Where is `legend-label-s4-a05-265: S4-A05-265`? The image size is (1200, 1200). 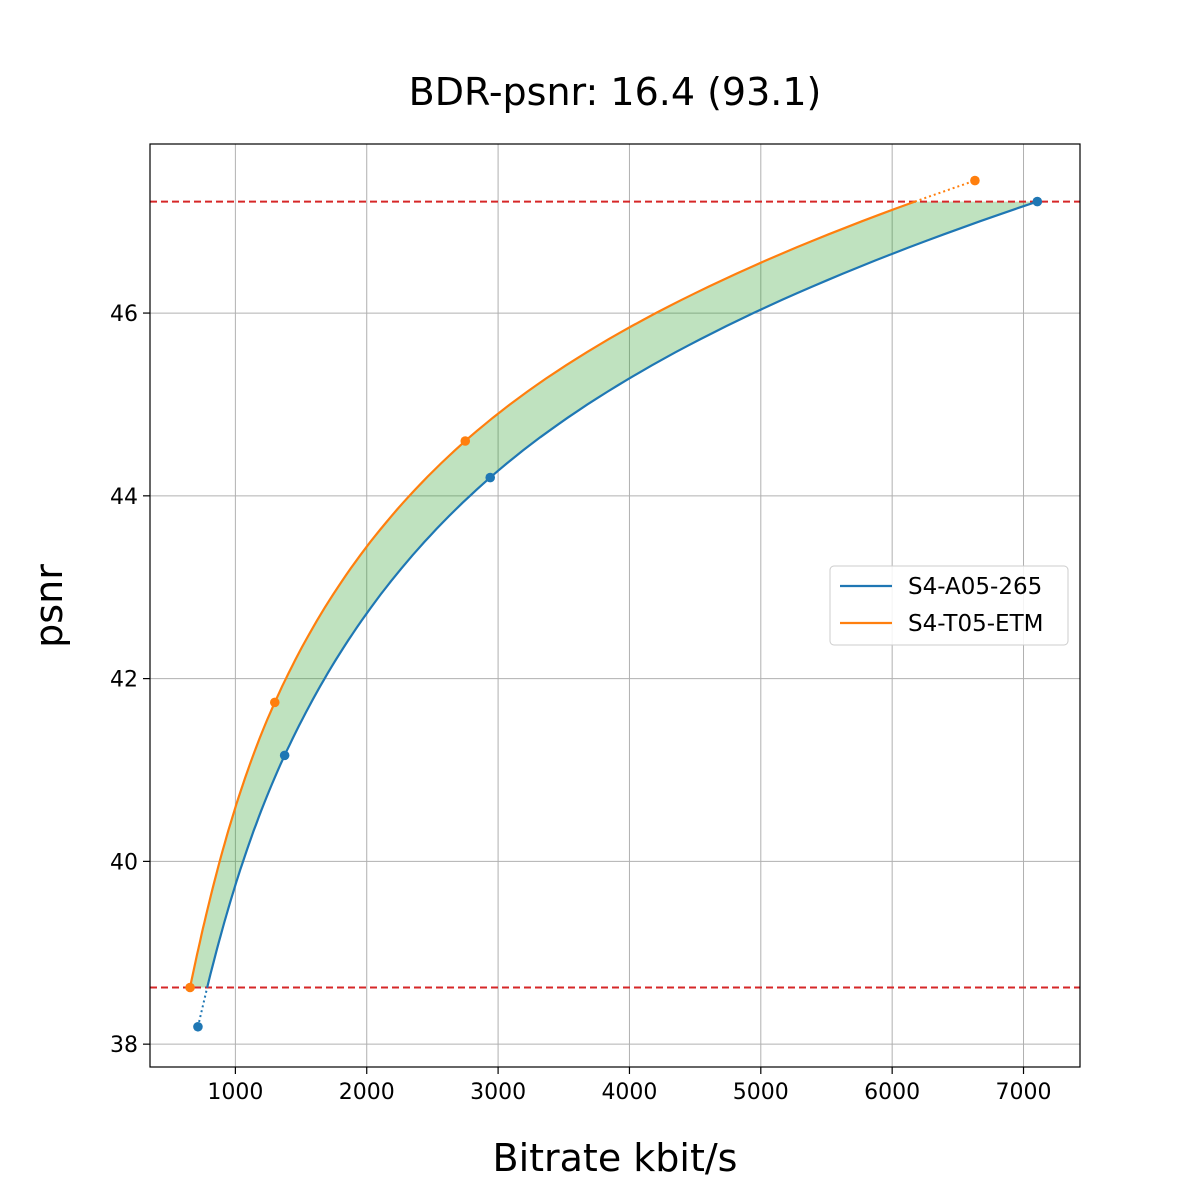 legend-label-s4-a05-265: S4-A05-265 is located at coordinates (975, 587).